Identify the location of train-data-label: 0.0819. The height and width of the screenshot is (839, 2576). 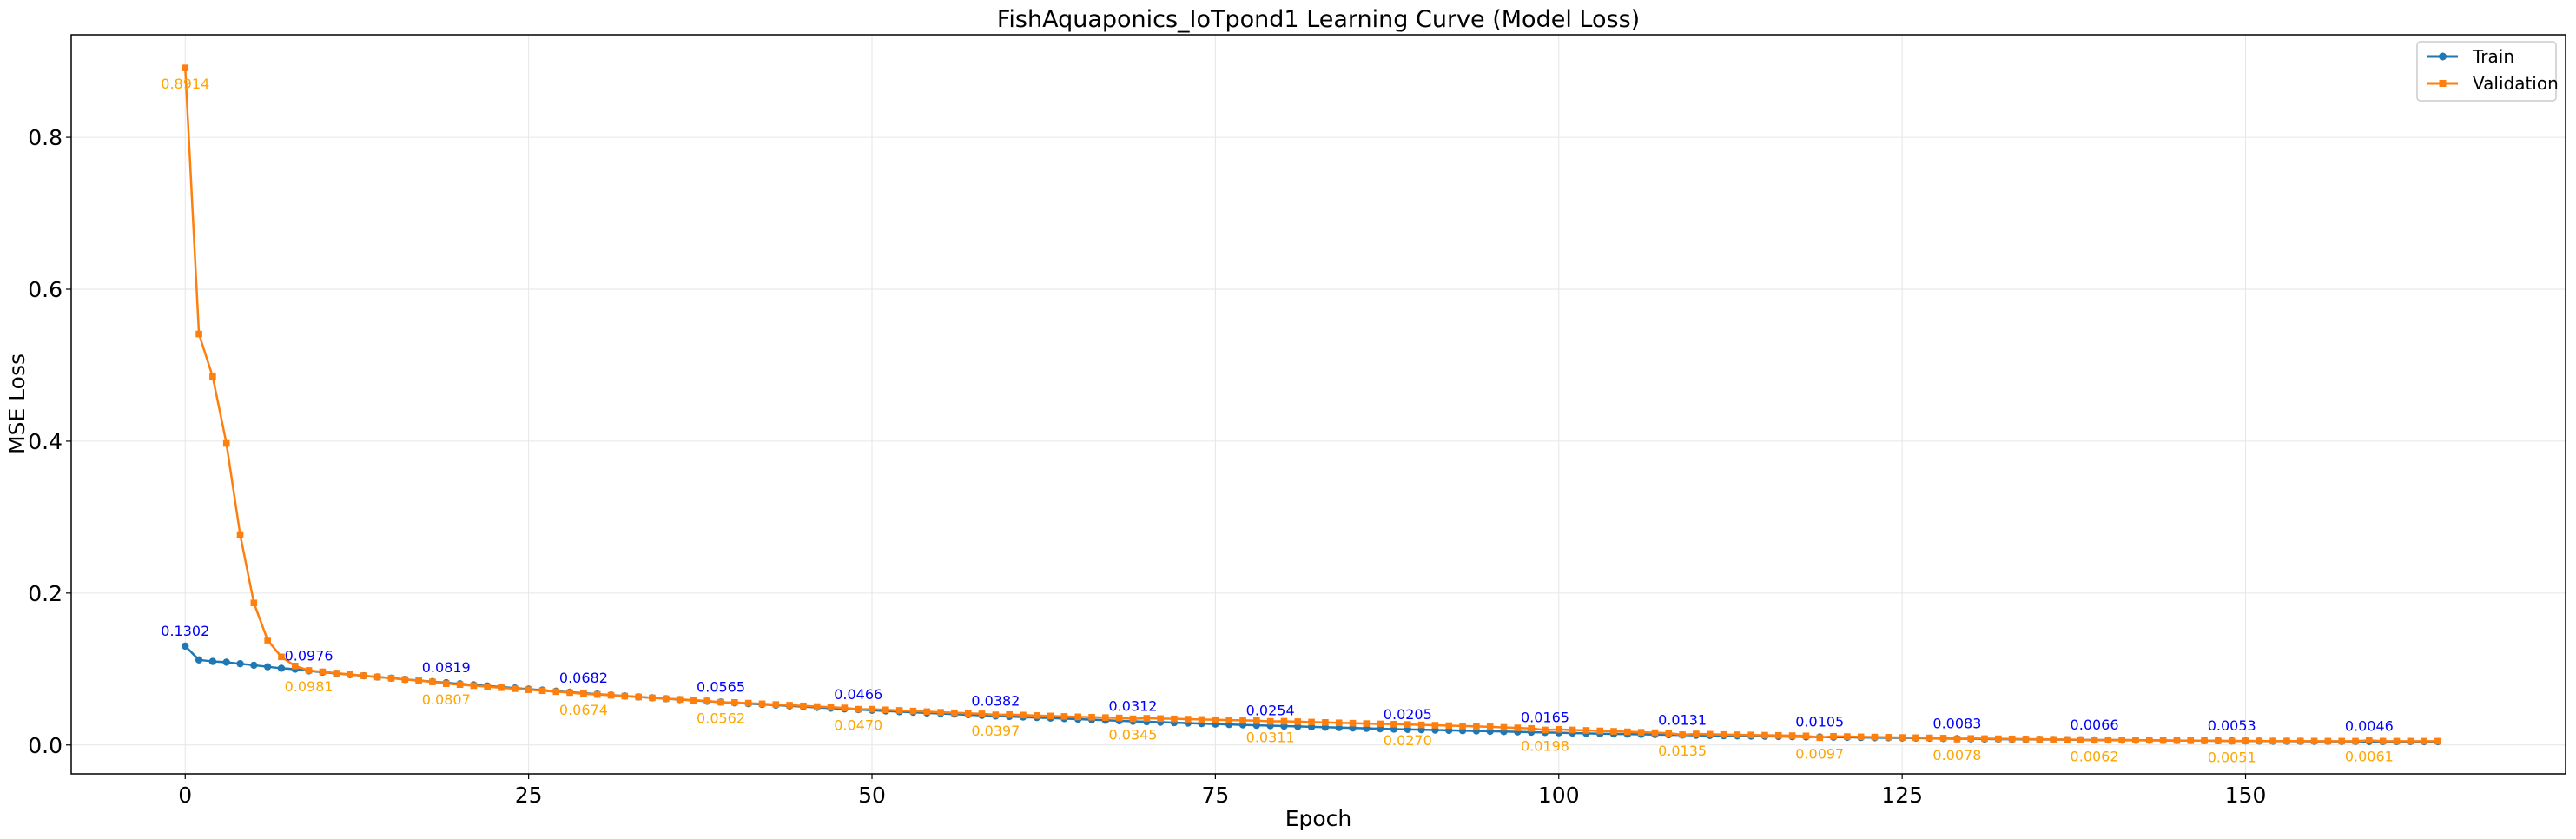
(446, 667).